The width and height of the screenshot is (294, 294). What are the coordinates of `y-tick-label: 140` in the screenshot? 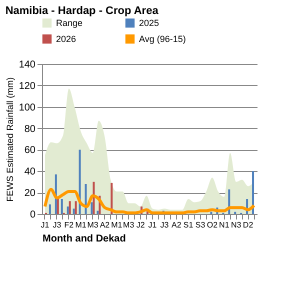 It's located at (27, 65).